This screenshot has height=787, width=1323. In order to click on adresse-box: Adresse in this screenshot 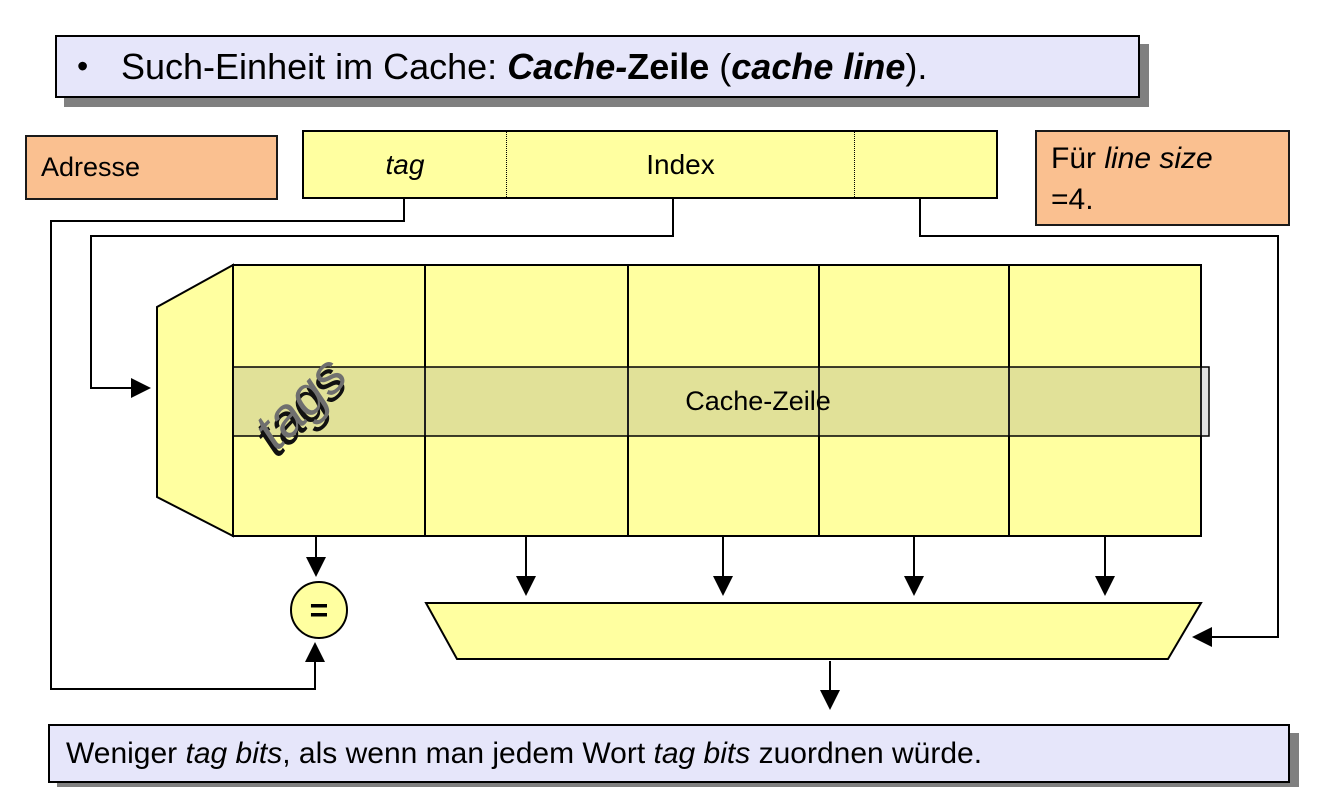, I will do `click(151, 167)`.